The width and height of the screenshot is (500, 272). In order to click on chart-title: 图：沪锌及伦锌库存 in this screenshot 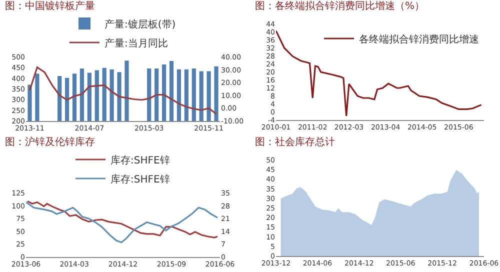, I will do `click(50, 142)`.